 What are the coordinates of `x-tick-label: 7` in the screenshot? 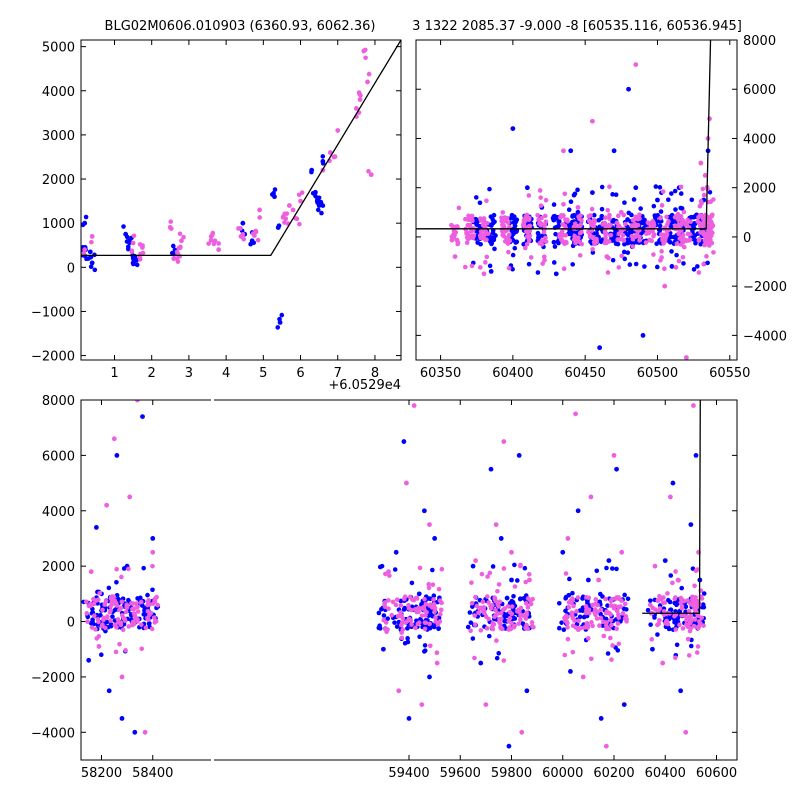 It's located at (338, 373).